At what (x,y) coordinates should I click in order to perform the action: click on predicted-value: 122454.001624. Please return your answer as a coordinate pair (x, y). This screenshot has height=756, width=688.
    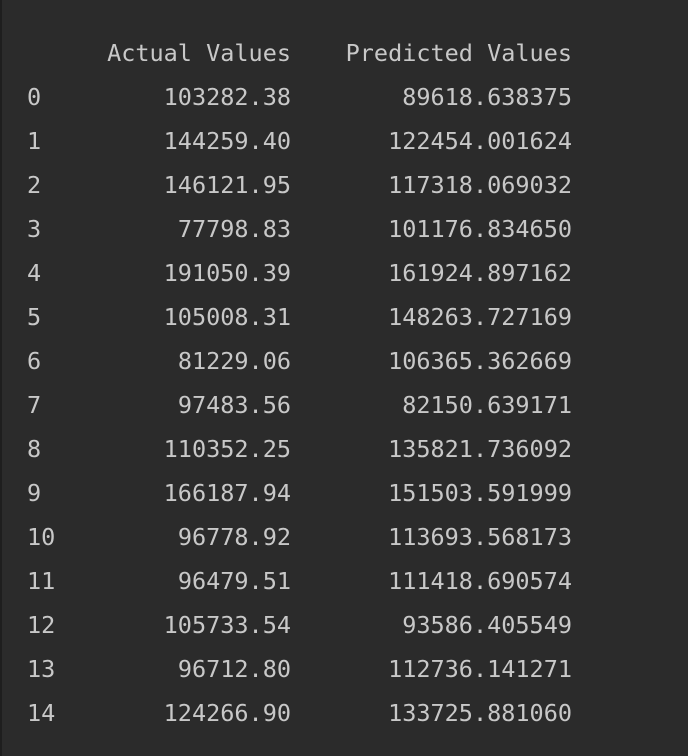
    Looking at the image, I should click on (480, 141).